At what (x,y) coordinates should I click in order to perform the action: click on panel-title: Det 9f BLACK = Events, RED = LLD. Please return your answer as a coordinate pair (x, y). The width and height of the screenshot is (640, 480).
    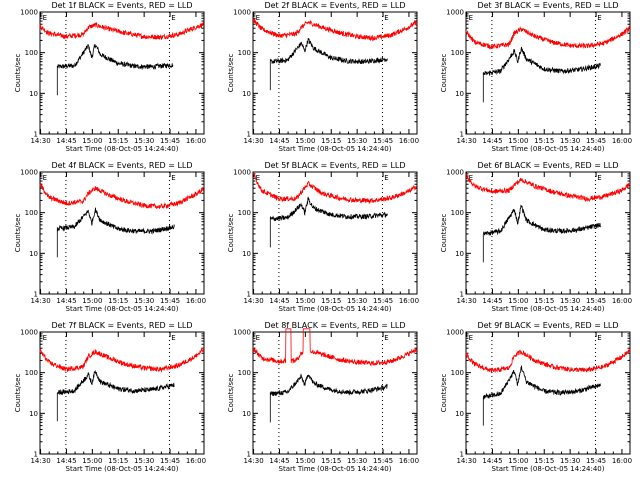
    Looking at the image, I should click on (547, 325).